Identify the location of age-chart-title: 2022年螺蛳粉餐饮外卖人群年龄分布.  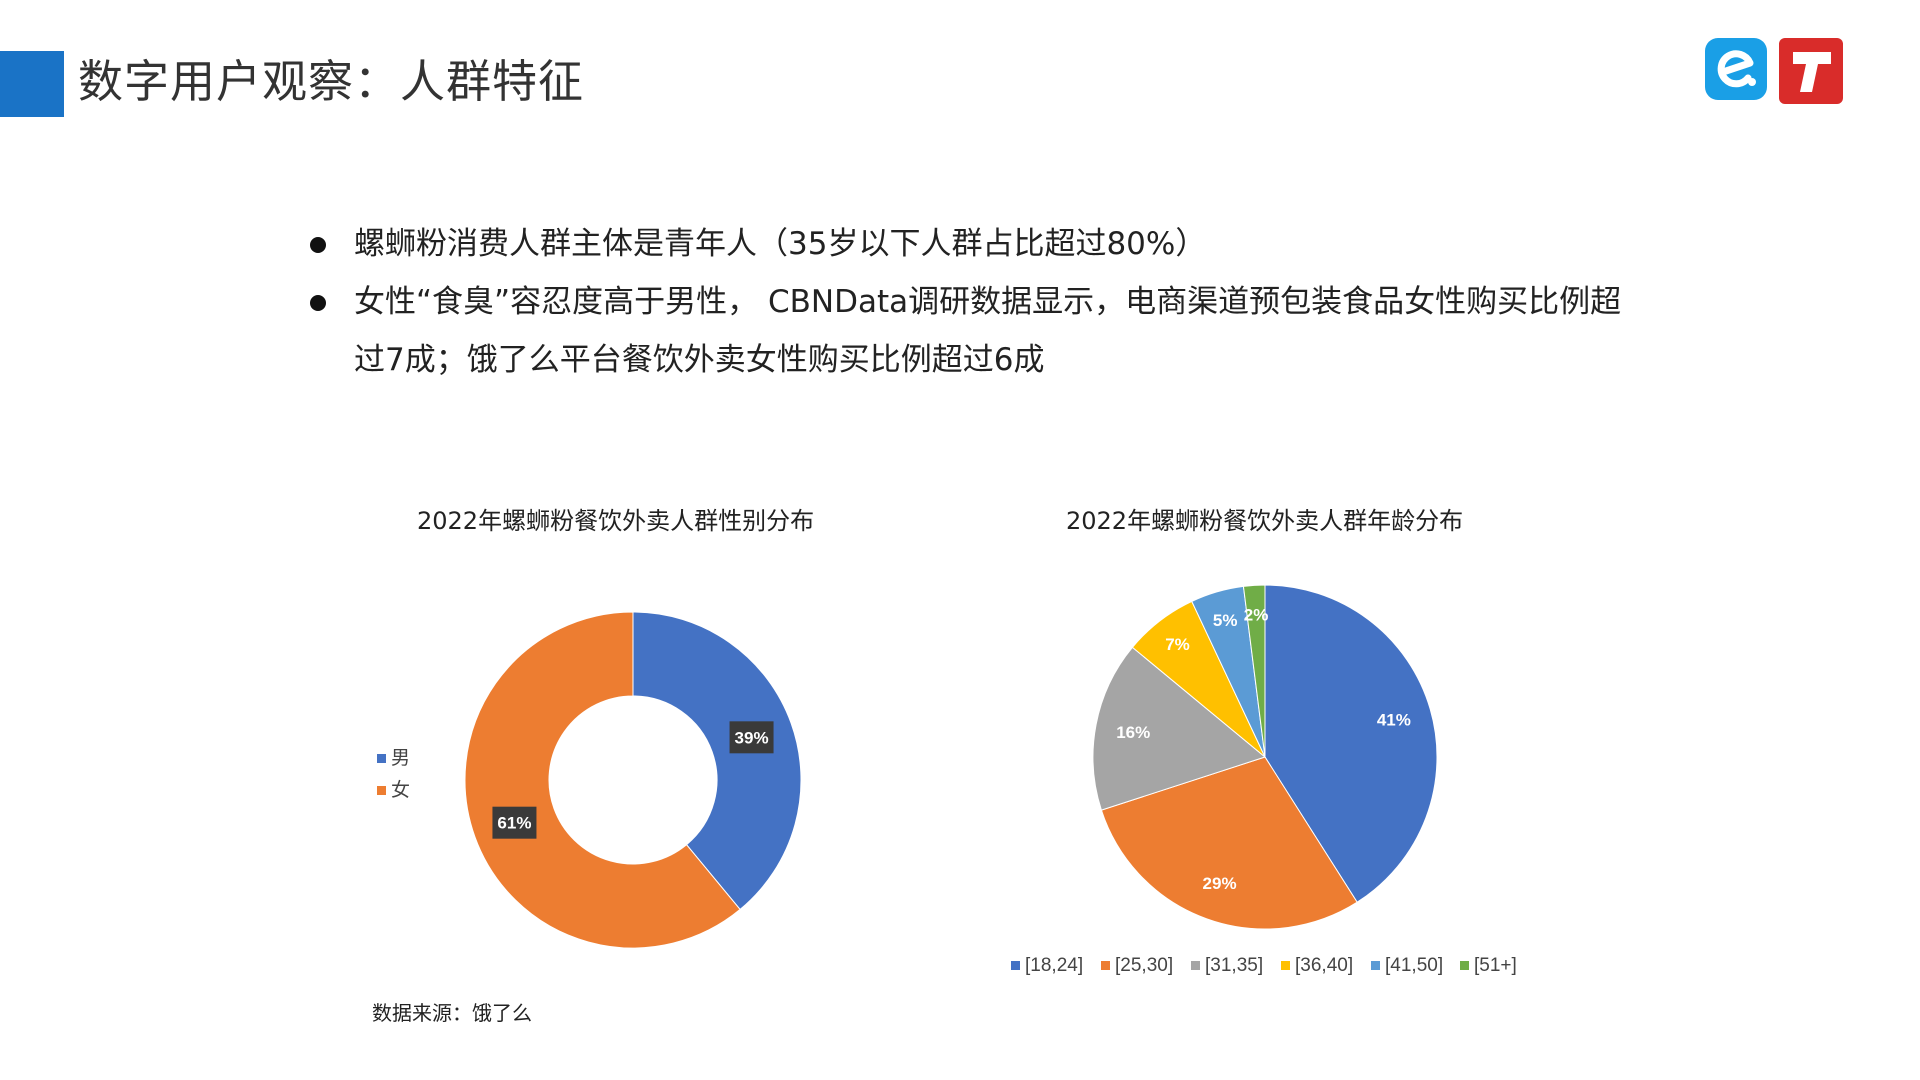
(1265, 521).